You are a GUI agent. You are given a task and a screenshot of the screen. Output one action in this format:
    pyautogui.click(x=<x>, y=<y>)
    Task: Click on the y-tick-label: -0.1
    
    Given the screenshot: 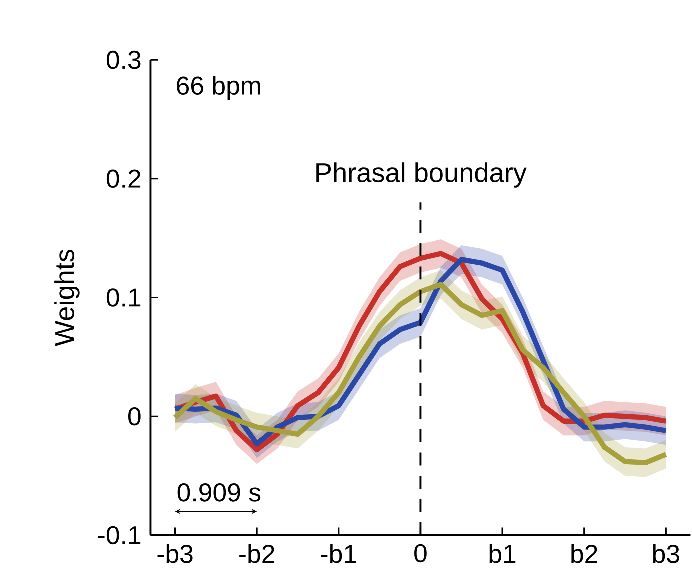 What is the action you would take?
    pyautogui.click(x=119, y=535)
    